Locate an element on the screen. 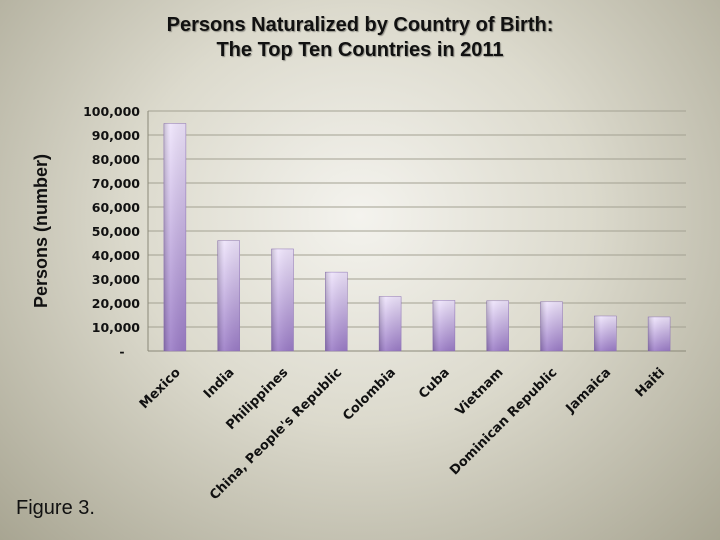 Image resolution: width=720 pixels, height=540 pixels. x-tick-label: India is located at coordinates (219, 383).